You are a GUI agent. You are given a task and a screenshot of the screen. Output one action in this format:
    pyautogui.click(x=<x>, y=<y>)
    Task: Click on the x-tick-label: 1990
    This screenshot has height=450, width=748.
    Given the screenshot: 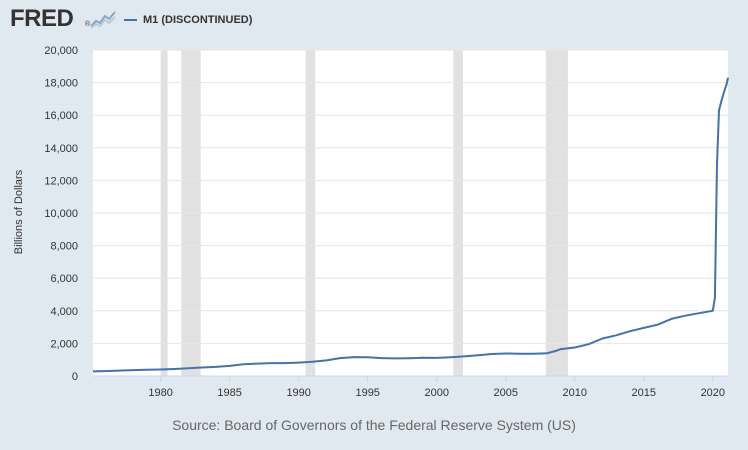 What is the action you would take?
    pyautogui.click(x=298, y=393)
    